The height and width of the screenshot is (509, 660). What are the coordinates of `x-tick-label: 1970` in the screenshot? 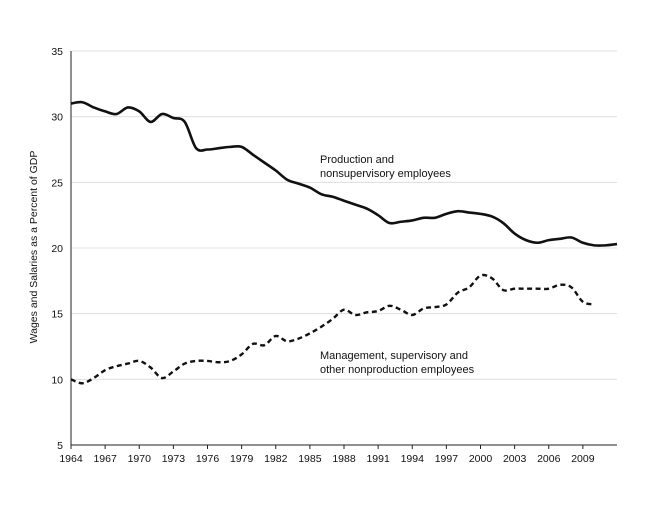 It's located at (140, 459).